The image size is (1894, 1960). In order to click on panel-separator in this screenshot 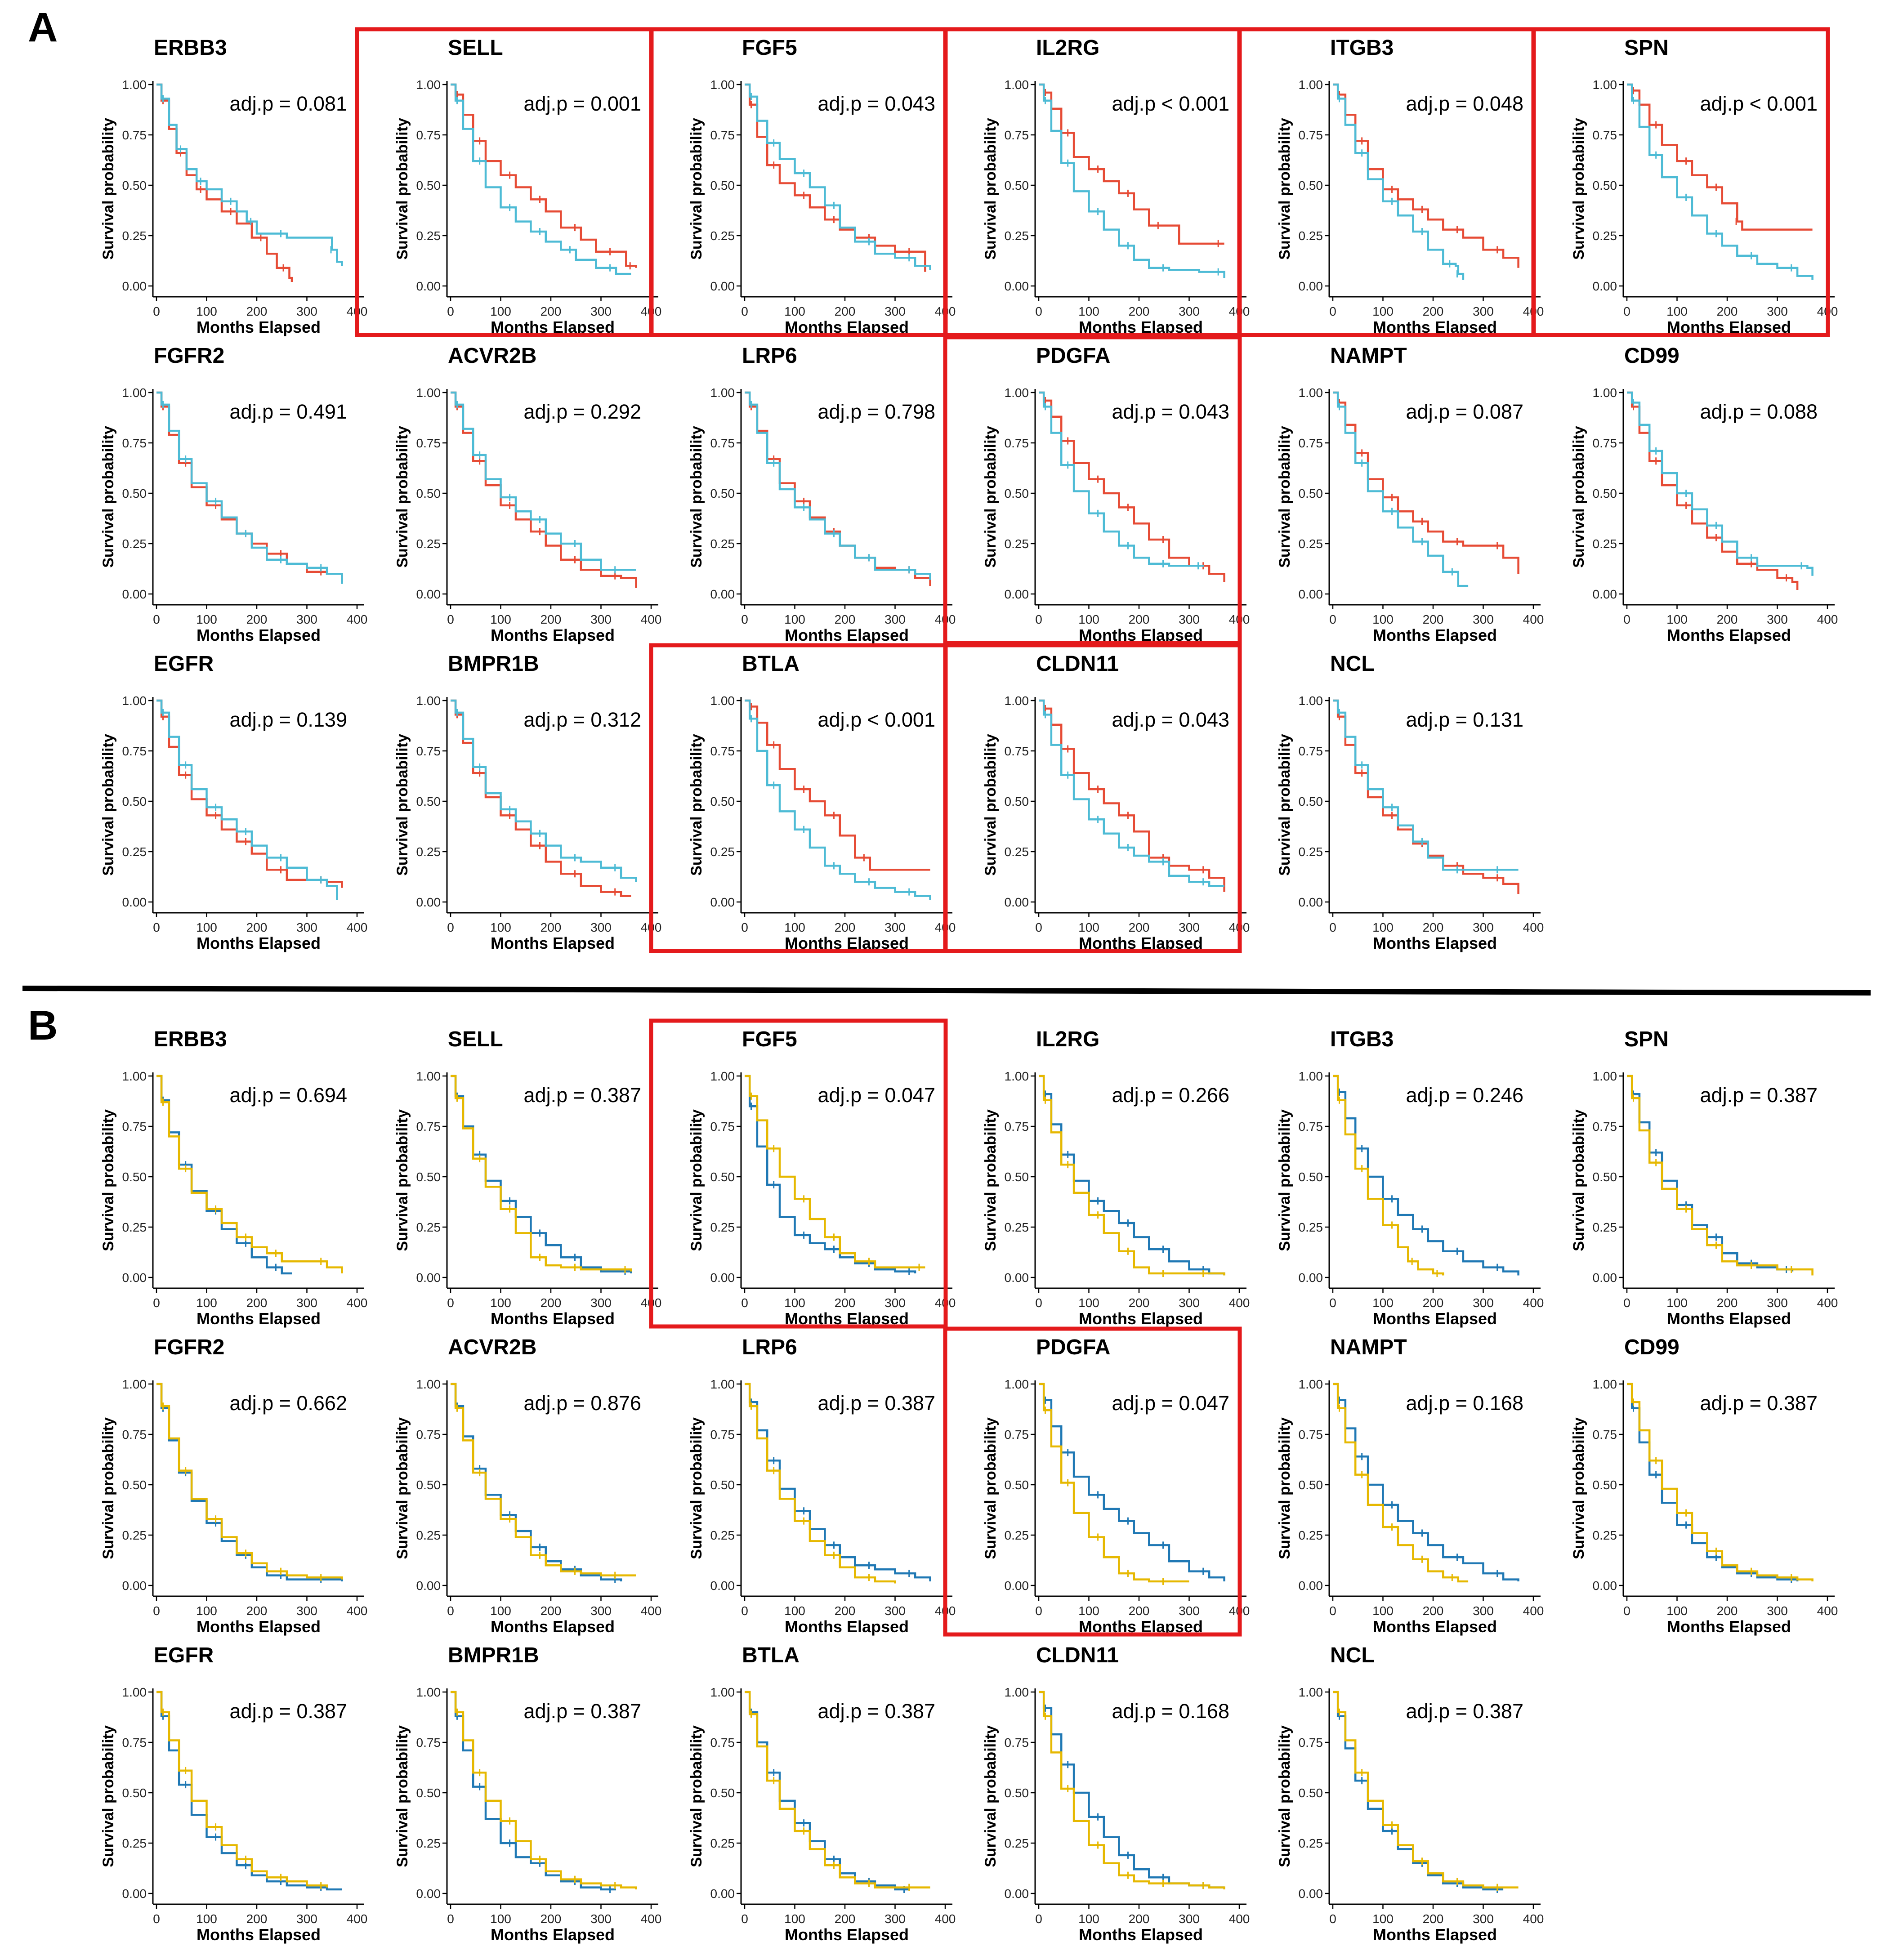, I will do `click(947, 991)`.